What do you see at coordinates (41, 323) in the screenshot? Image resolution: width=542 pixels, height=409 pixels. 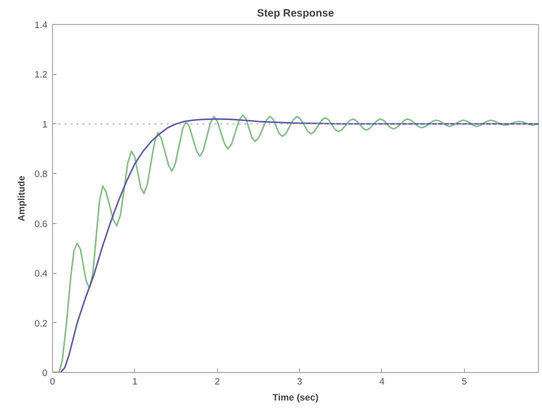 I see `y-tick-label: 0.2` at bounding box center [41, 323].